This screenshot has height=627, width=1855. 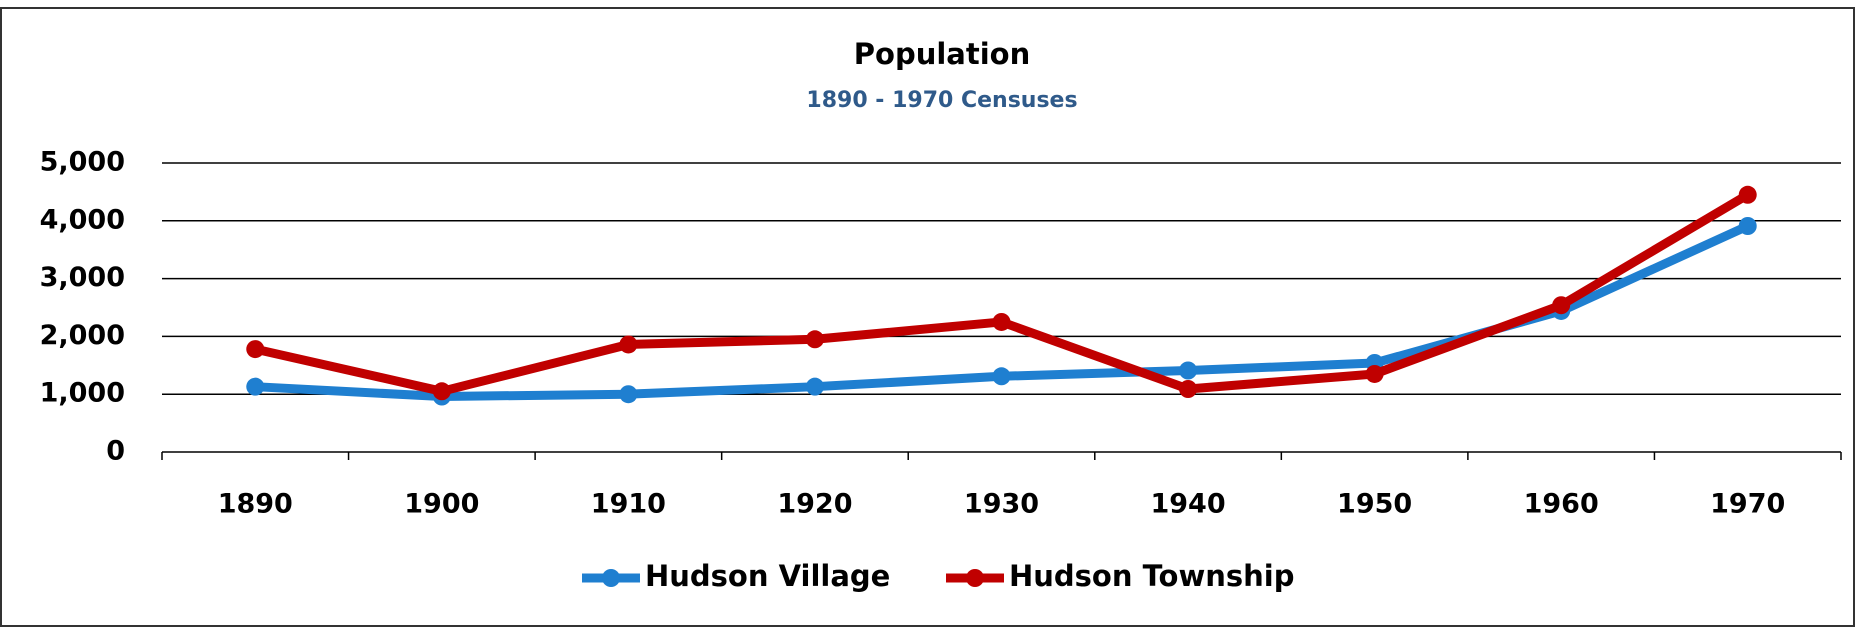 What do you see at coordinates (941, 100) in the screenshot?
I see `chart-subtitle: 1890 - 1970 Censuses` at bounding box center [941, 100].